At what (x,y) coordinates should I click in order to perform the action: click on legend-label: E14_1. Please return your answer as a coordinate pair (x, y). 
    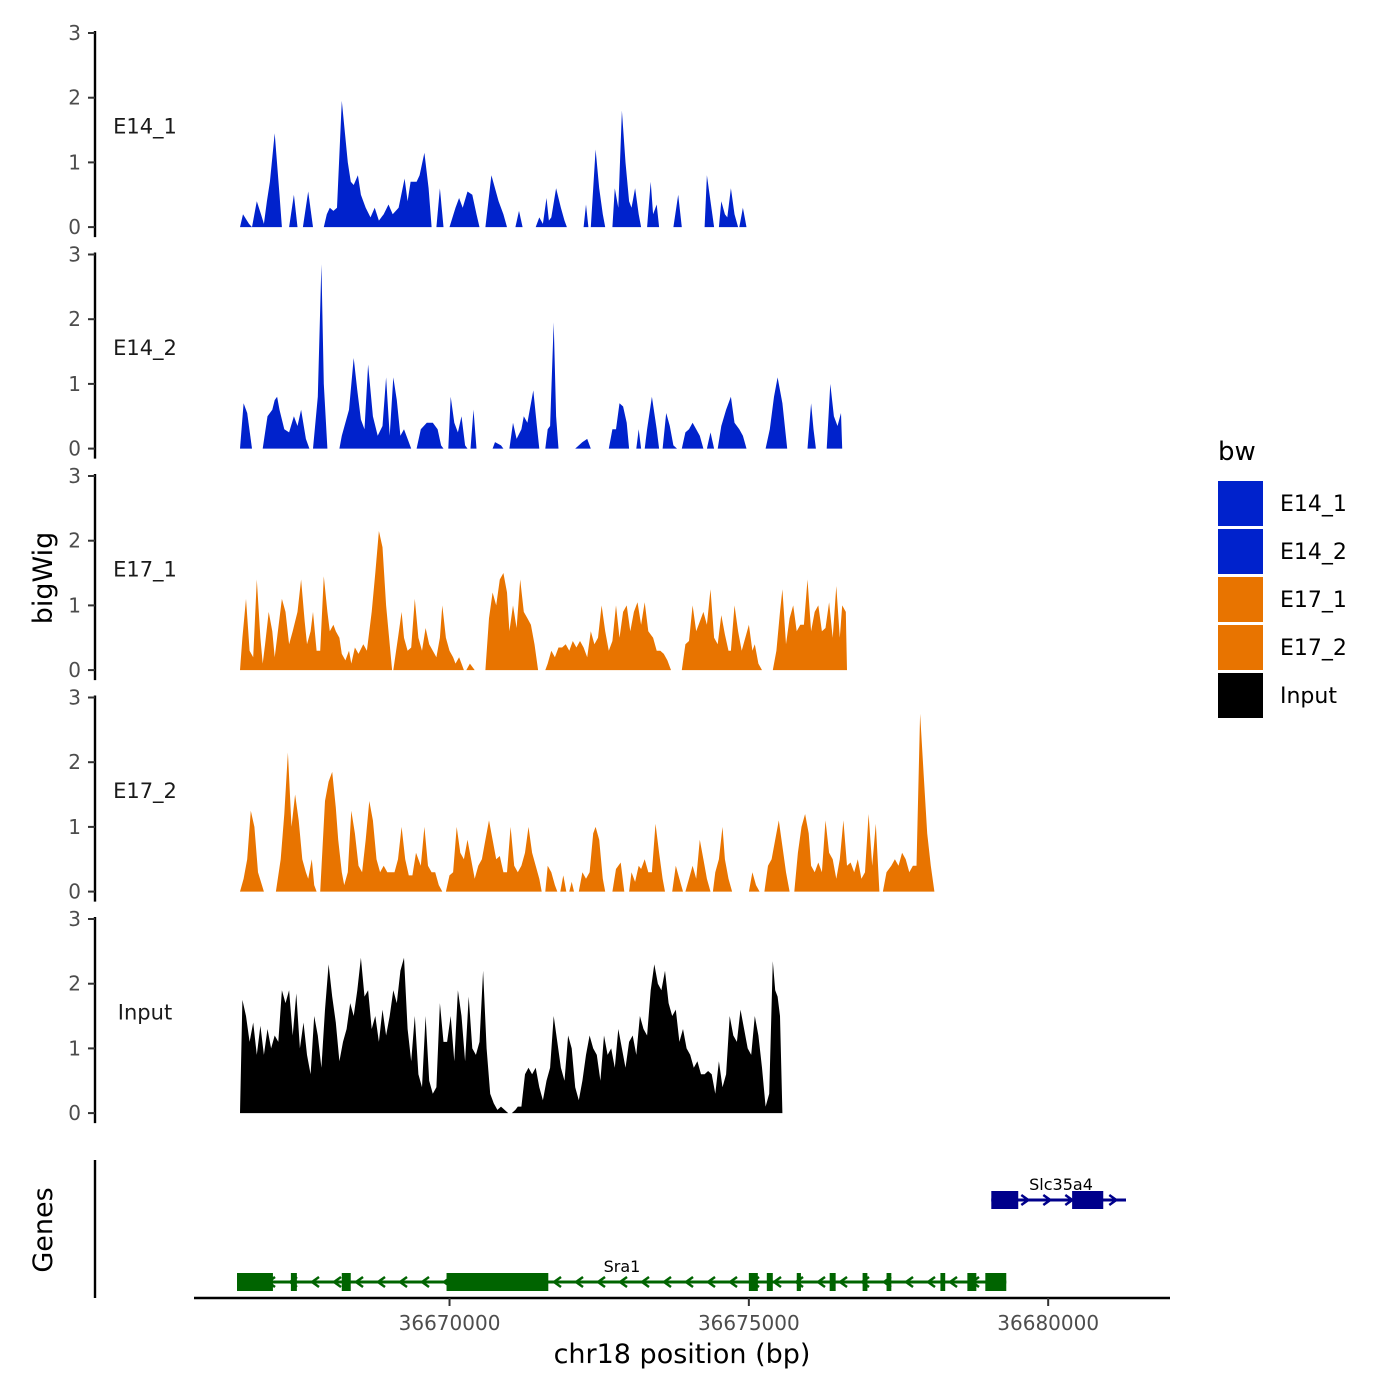
    Looking at the image, I should click on (1313, 504).